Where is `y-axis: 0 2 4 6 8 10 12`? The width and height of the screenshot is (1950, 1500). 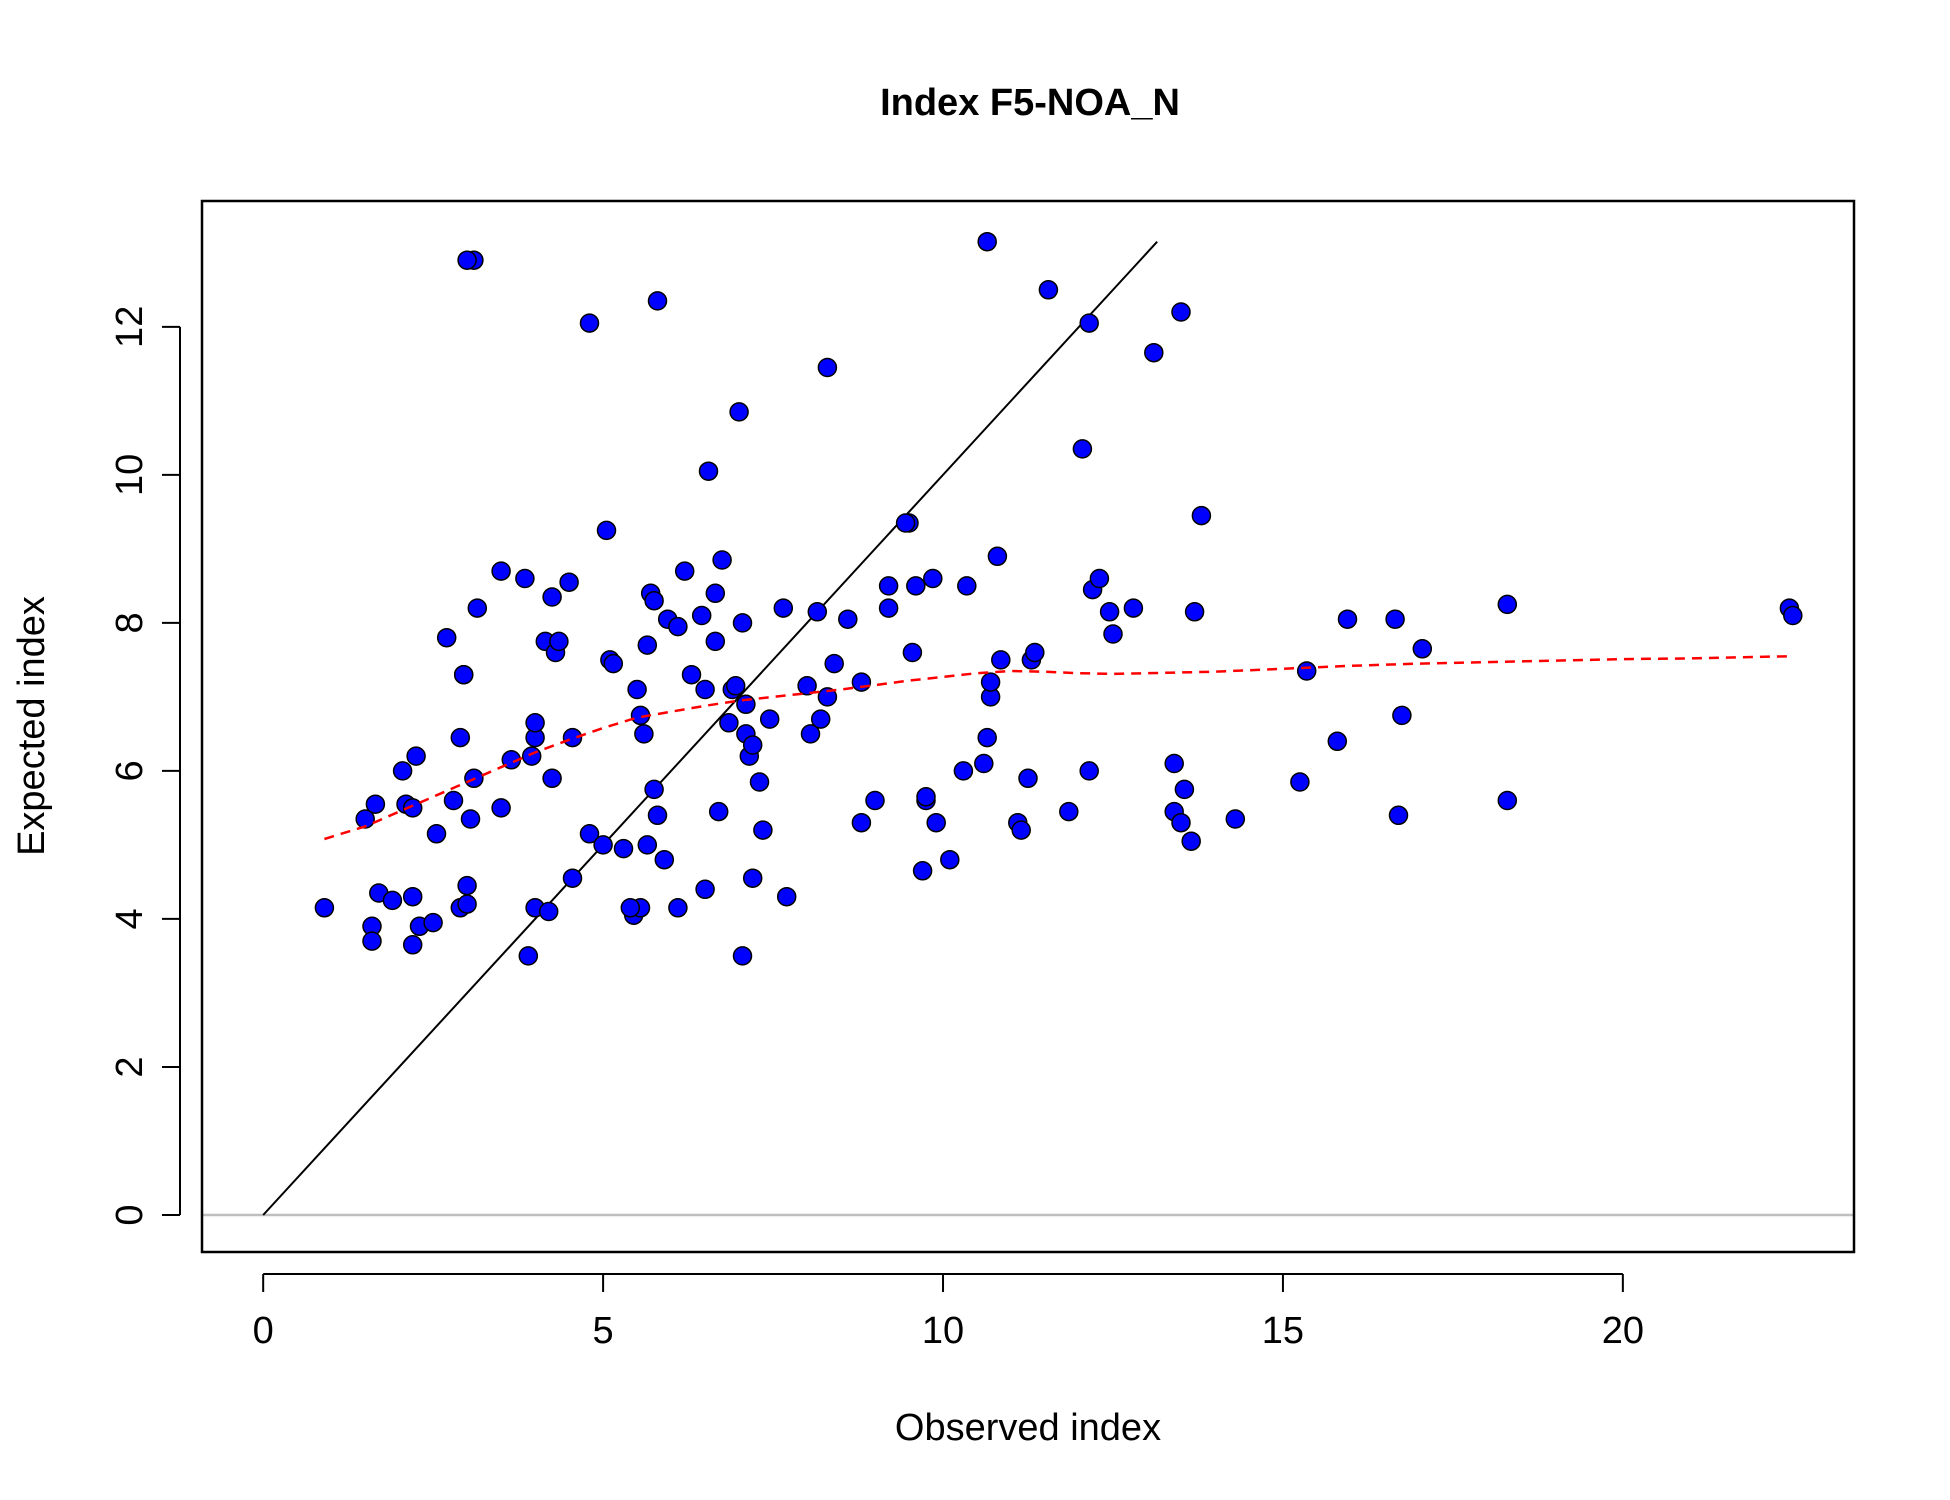
y-axis: 0 2 4 6 8 10 12 is located at coordinates (145, 766).